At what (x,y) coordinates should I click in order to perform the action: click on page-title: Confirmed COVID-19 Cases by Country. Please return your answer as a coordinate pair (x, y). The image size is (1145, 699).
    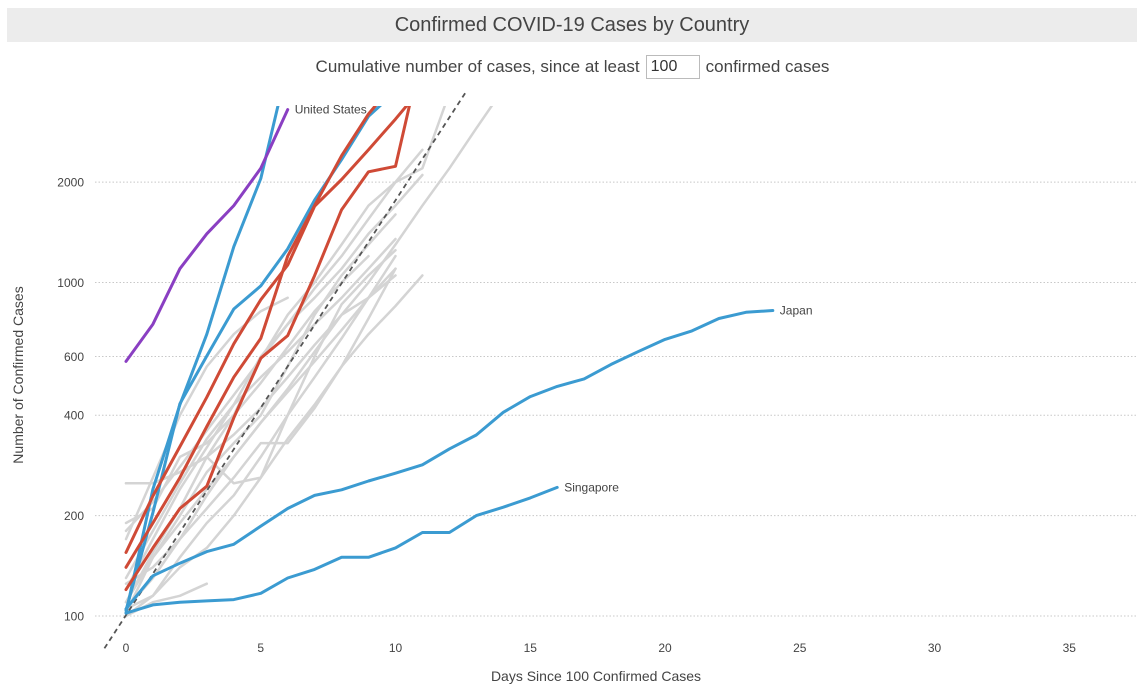
    Looking at the image, I should click on (572, 24).